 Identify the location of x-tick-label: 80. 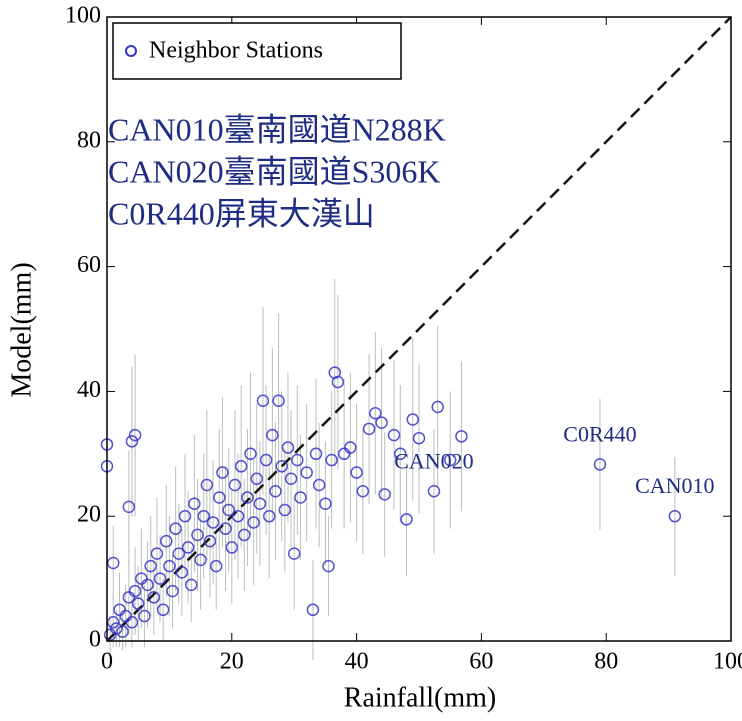
(606, 662).